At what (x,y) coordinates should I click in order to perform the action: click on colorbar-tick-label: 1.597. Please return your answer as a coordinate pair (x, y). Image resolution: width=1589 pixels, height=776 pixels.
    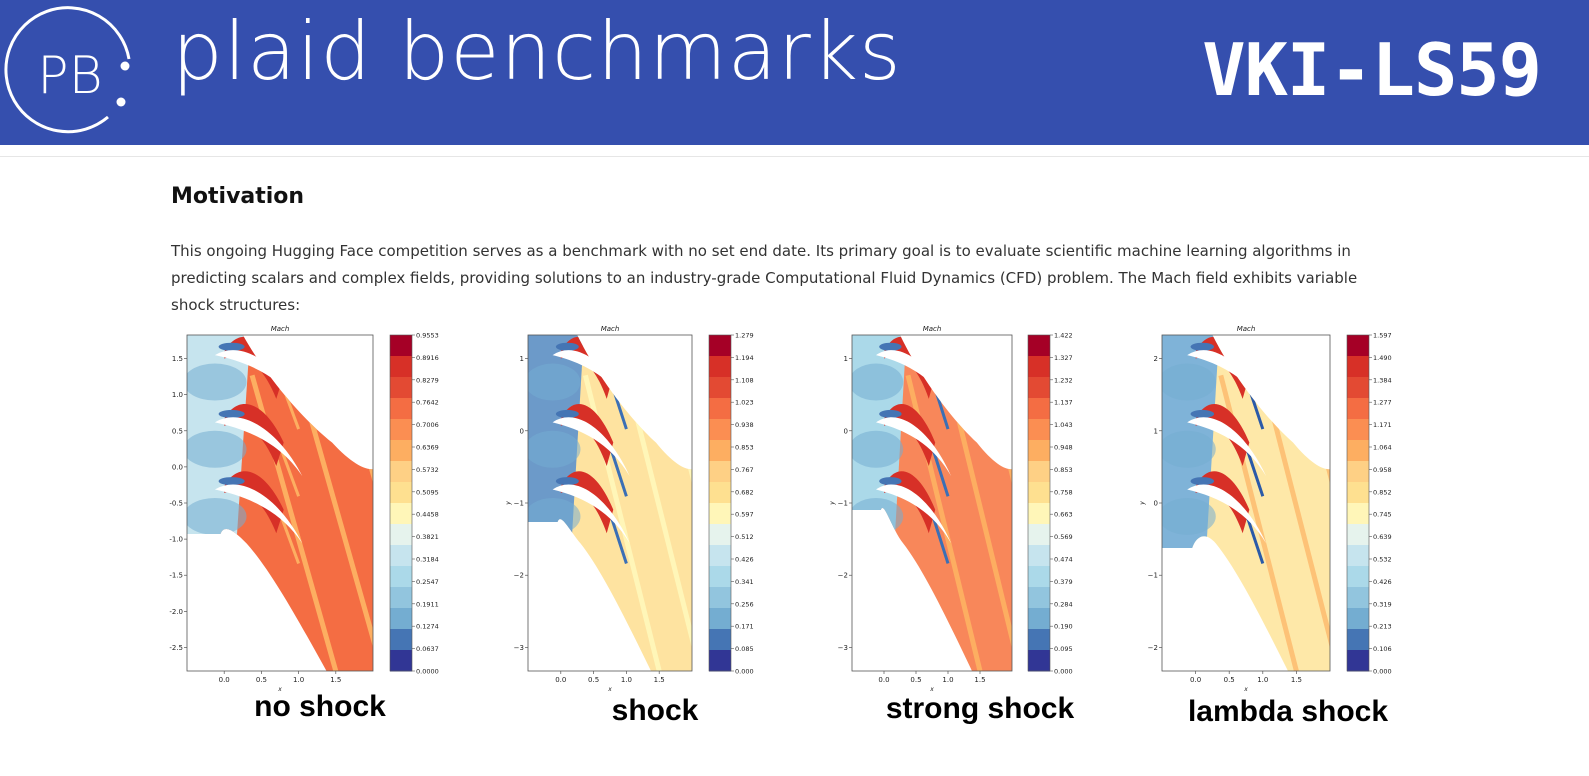
    Looking at the image, I should click on (1382, 336).